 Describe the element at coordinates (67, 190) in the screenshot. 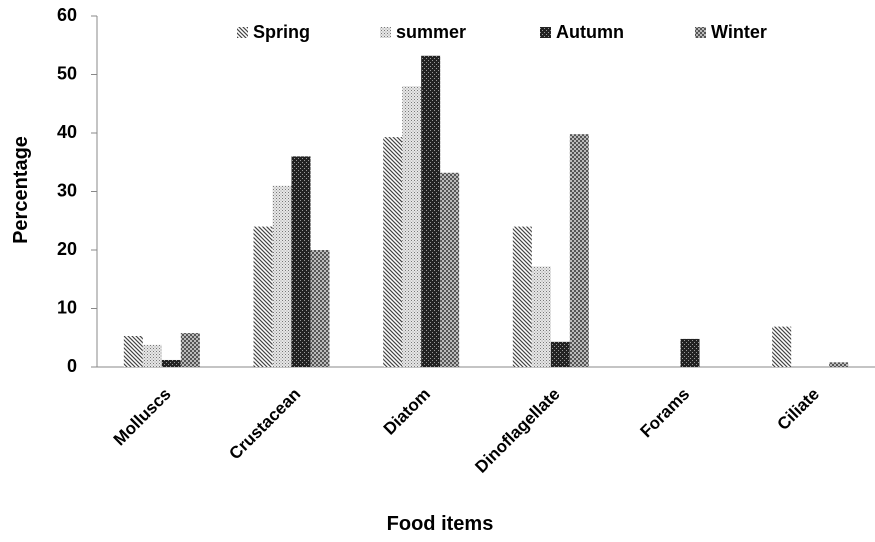

I see `y-tick-label: 30` at that location.